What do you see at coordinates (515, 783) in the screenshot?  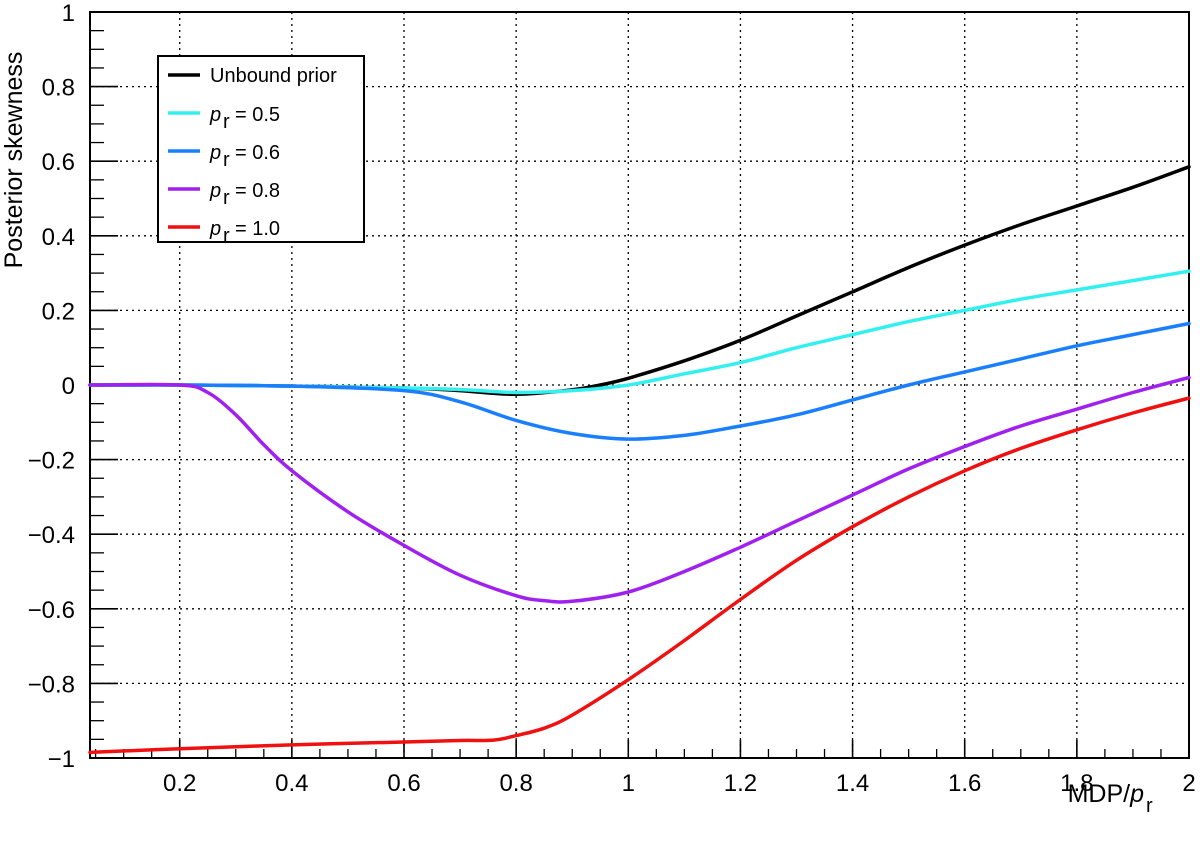 I see `x-tick-label: 0.8` at bounding box center [515, 783].